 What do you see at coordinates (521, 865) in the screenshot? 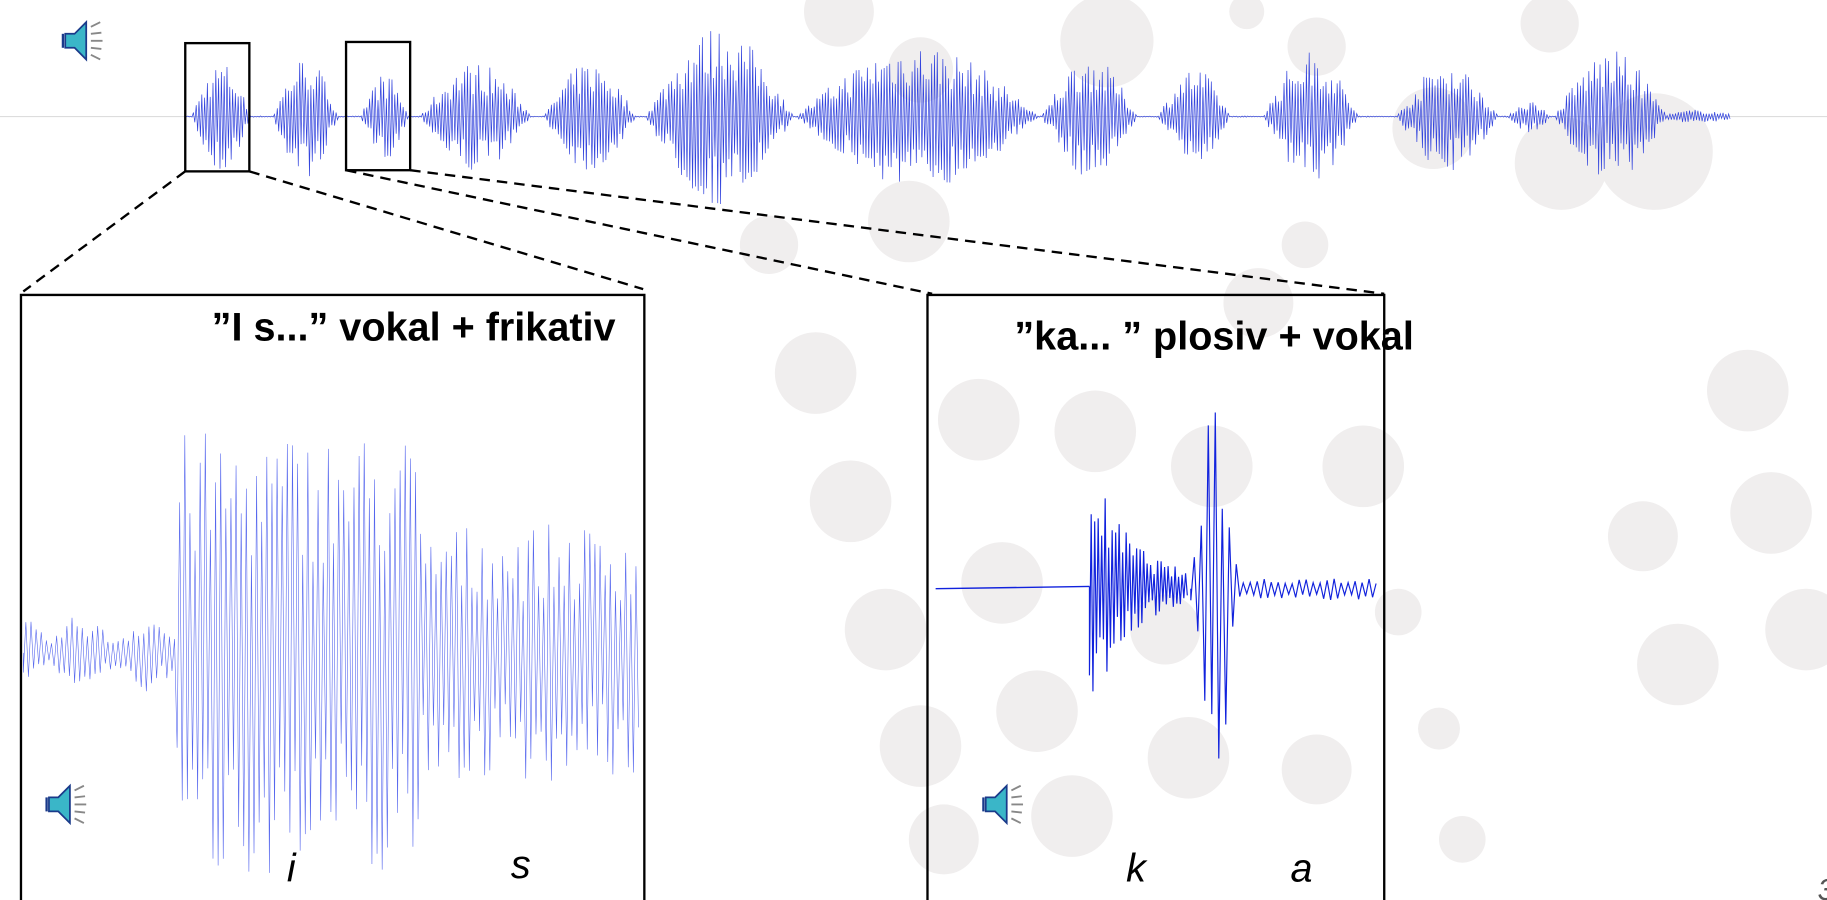
I see `phoneme-label: s` at bounding box center [521, 865].